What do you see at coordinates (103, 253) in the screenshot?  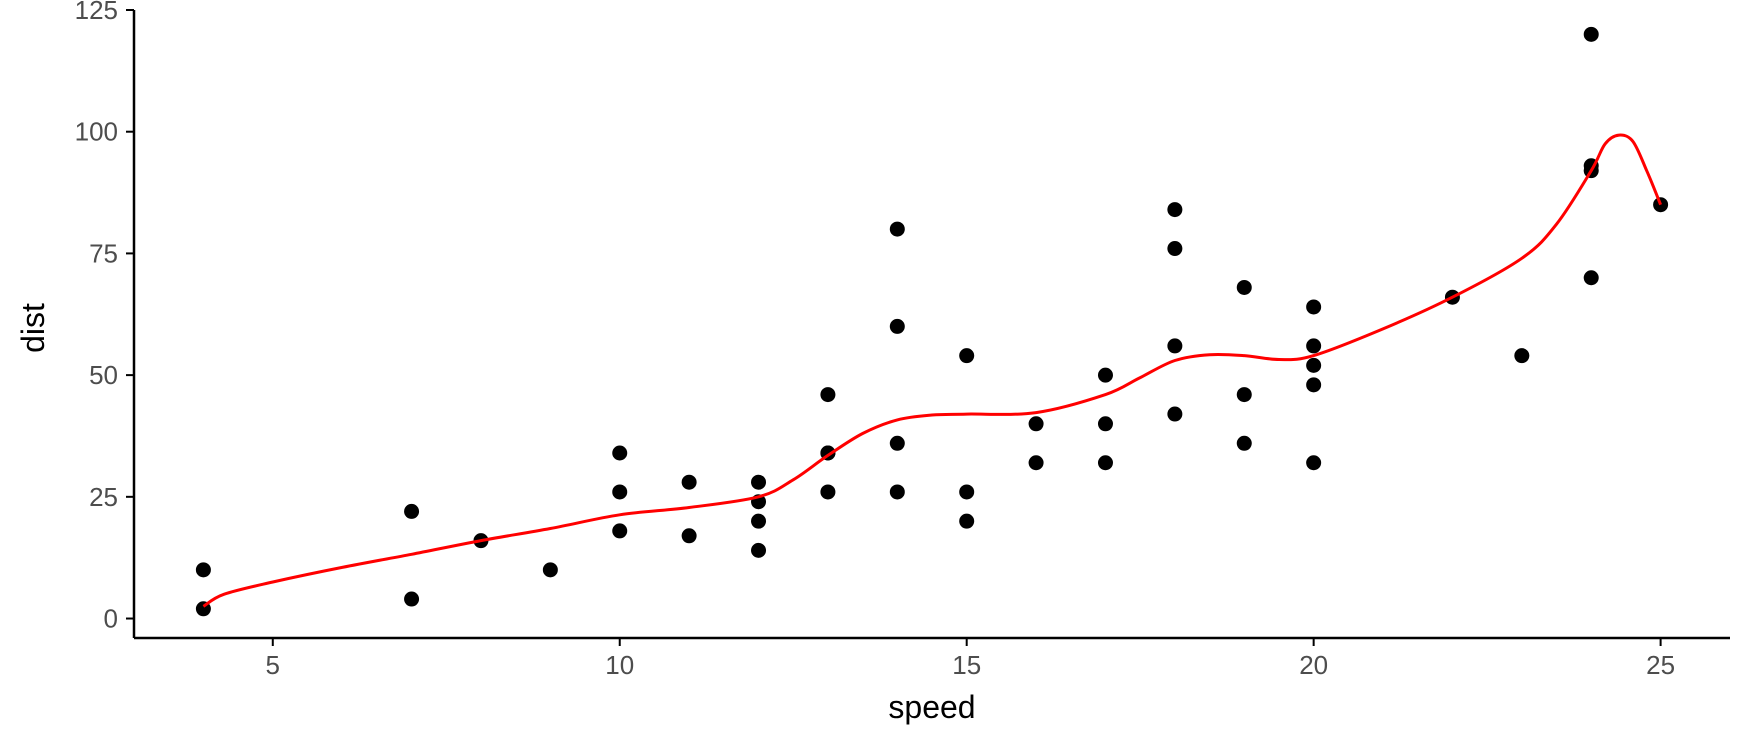 I see `y-tick-label: 75` at bounding box center [103, 253].